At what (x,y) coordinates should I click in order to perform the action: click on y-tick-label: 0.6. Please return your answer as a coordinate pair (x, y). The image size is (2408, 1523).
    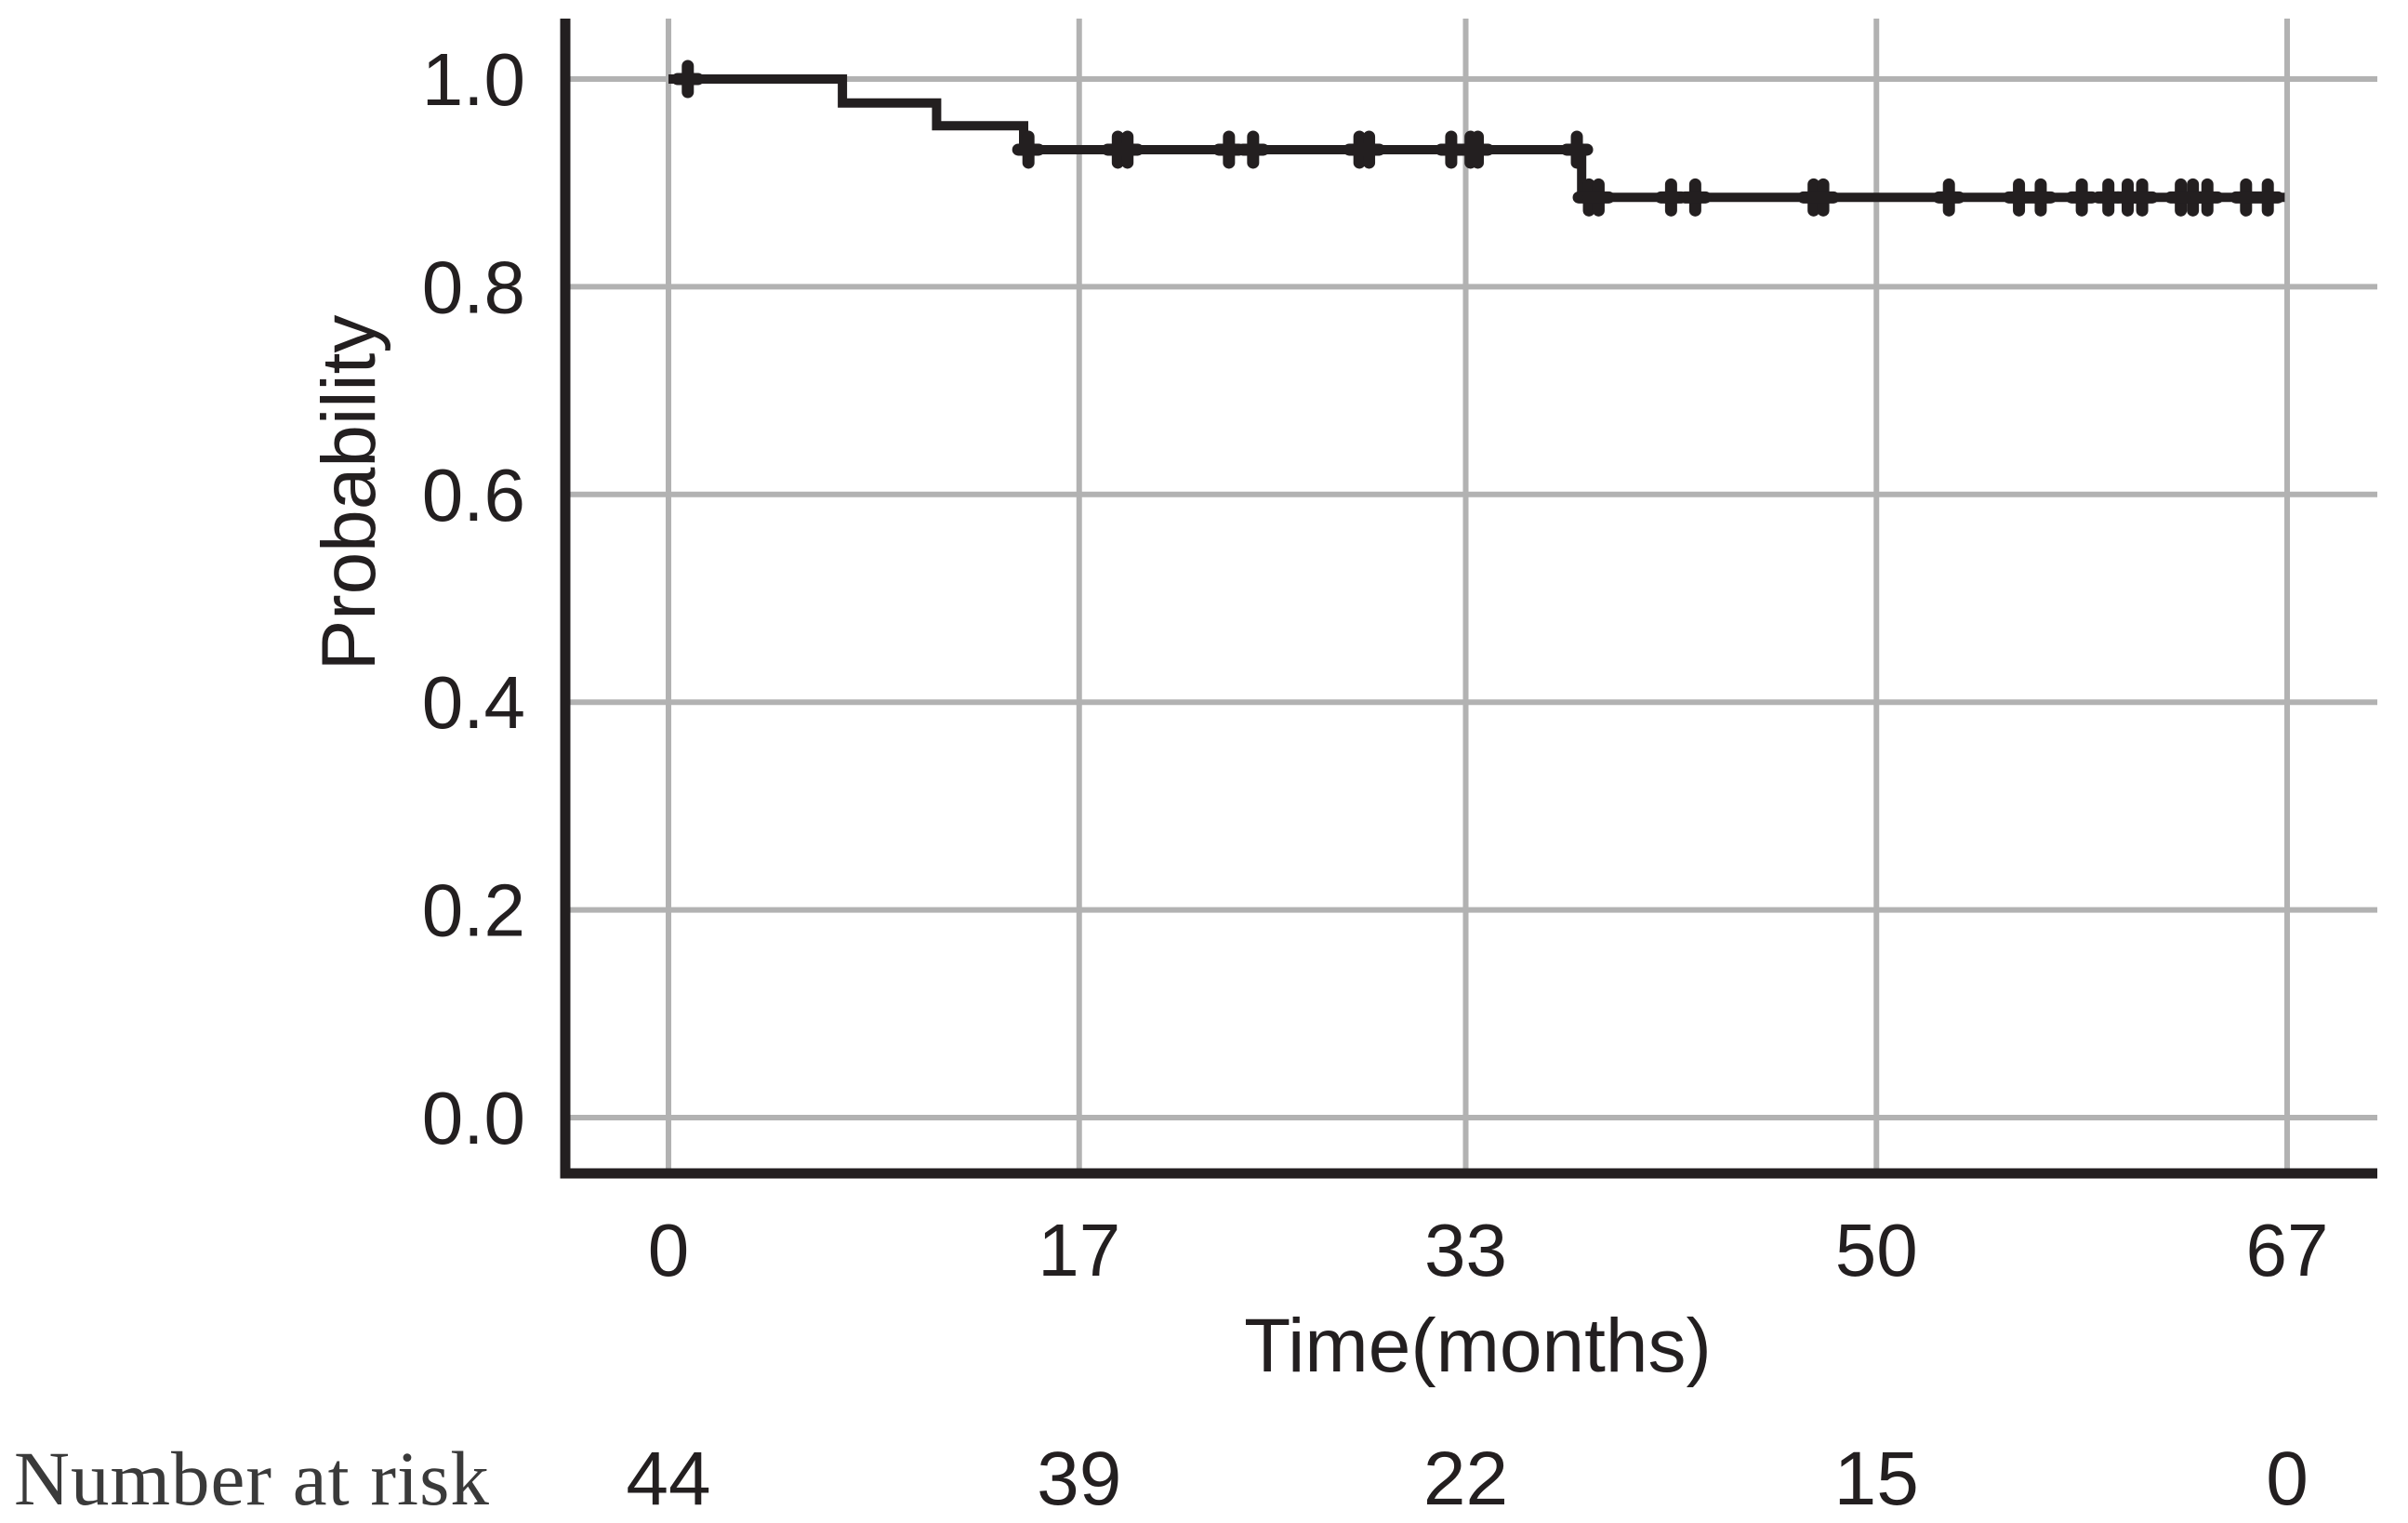
    Looking at the image, I should click on (473, 495).